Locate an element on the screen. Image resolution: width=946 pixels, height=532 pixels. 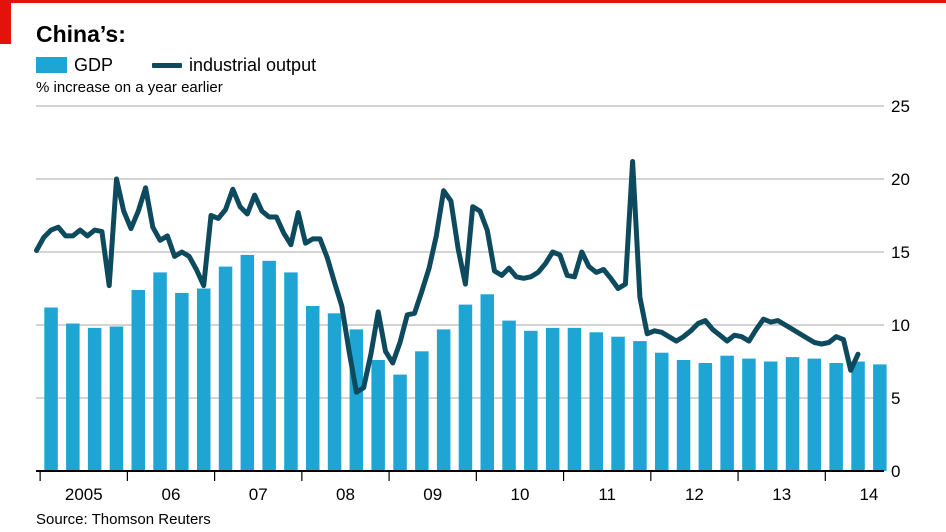
gdp-bar-2006Q4 is located at coordinates (204, 379).